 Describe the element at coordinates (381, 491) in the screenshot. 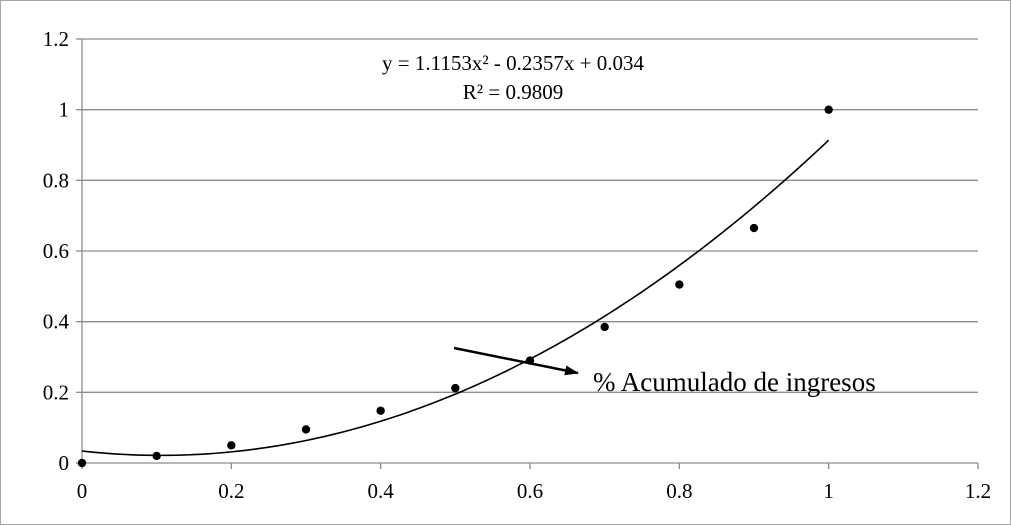

I see `x-tick-label: 0.4` at that location.